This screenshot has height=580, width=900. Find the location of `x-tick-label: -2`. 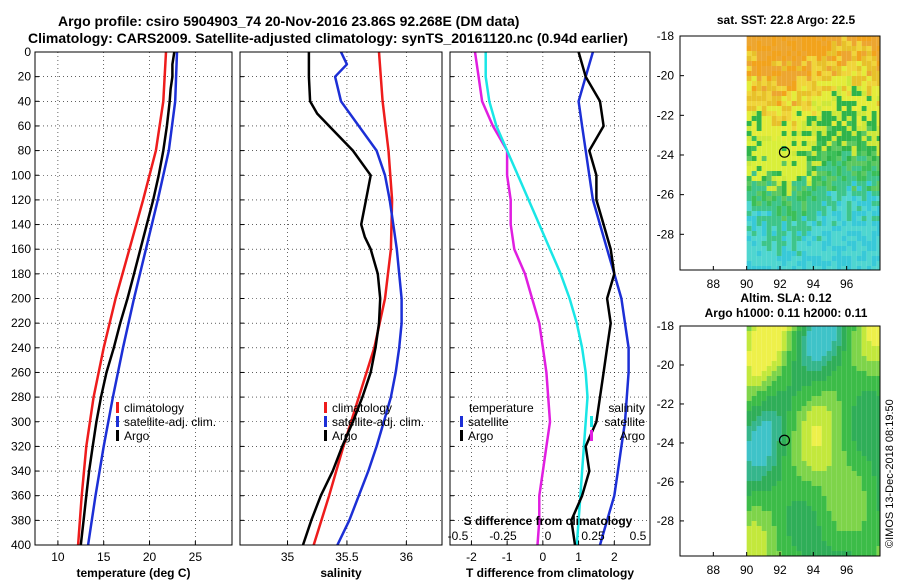

x-tick-label: -2 is located at coordinates (471, 557).